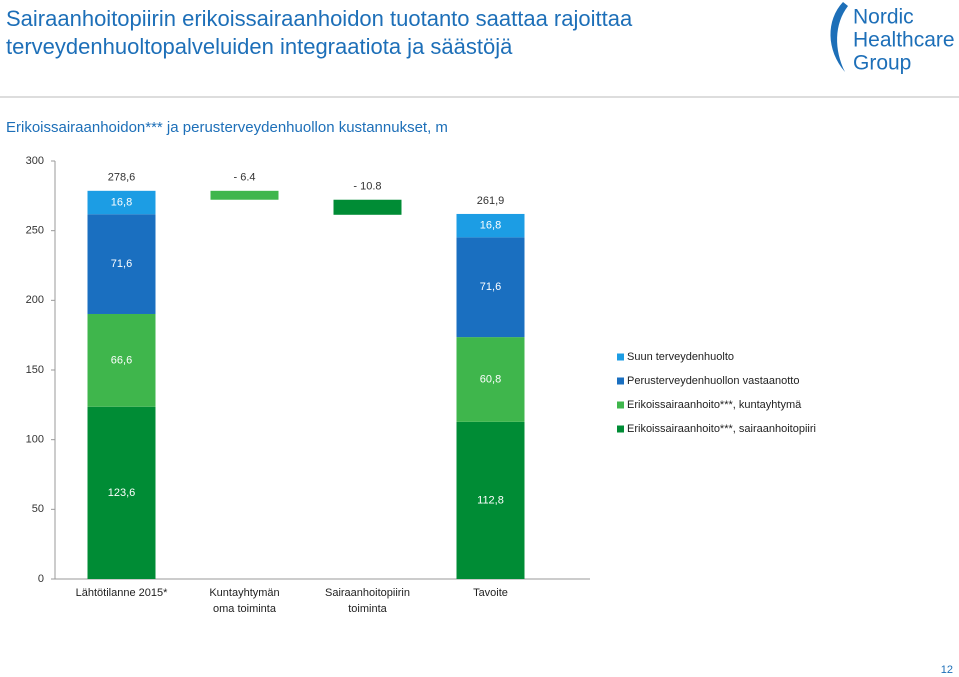 Image resolution: width=959 pixels, height=677 pixels. Describe the element at coordinates (947, 670) in the screenshot. I see `page-number: 12` at that location.